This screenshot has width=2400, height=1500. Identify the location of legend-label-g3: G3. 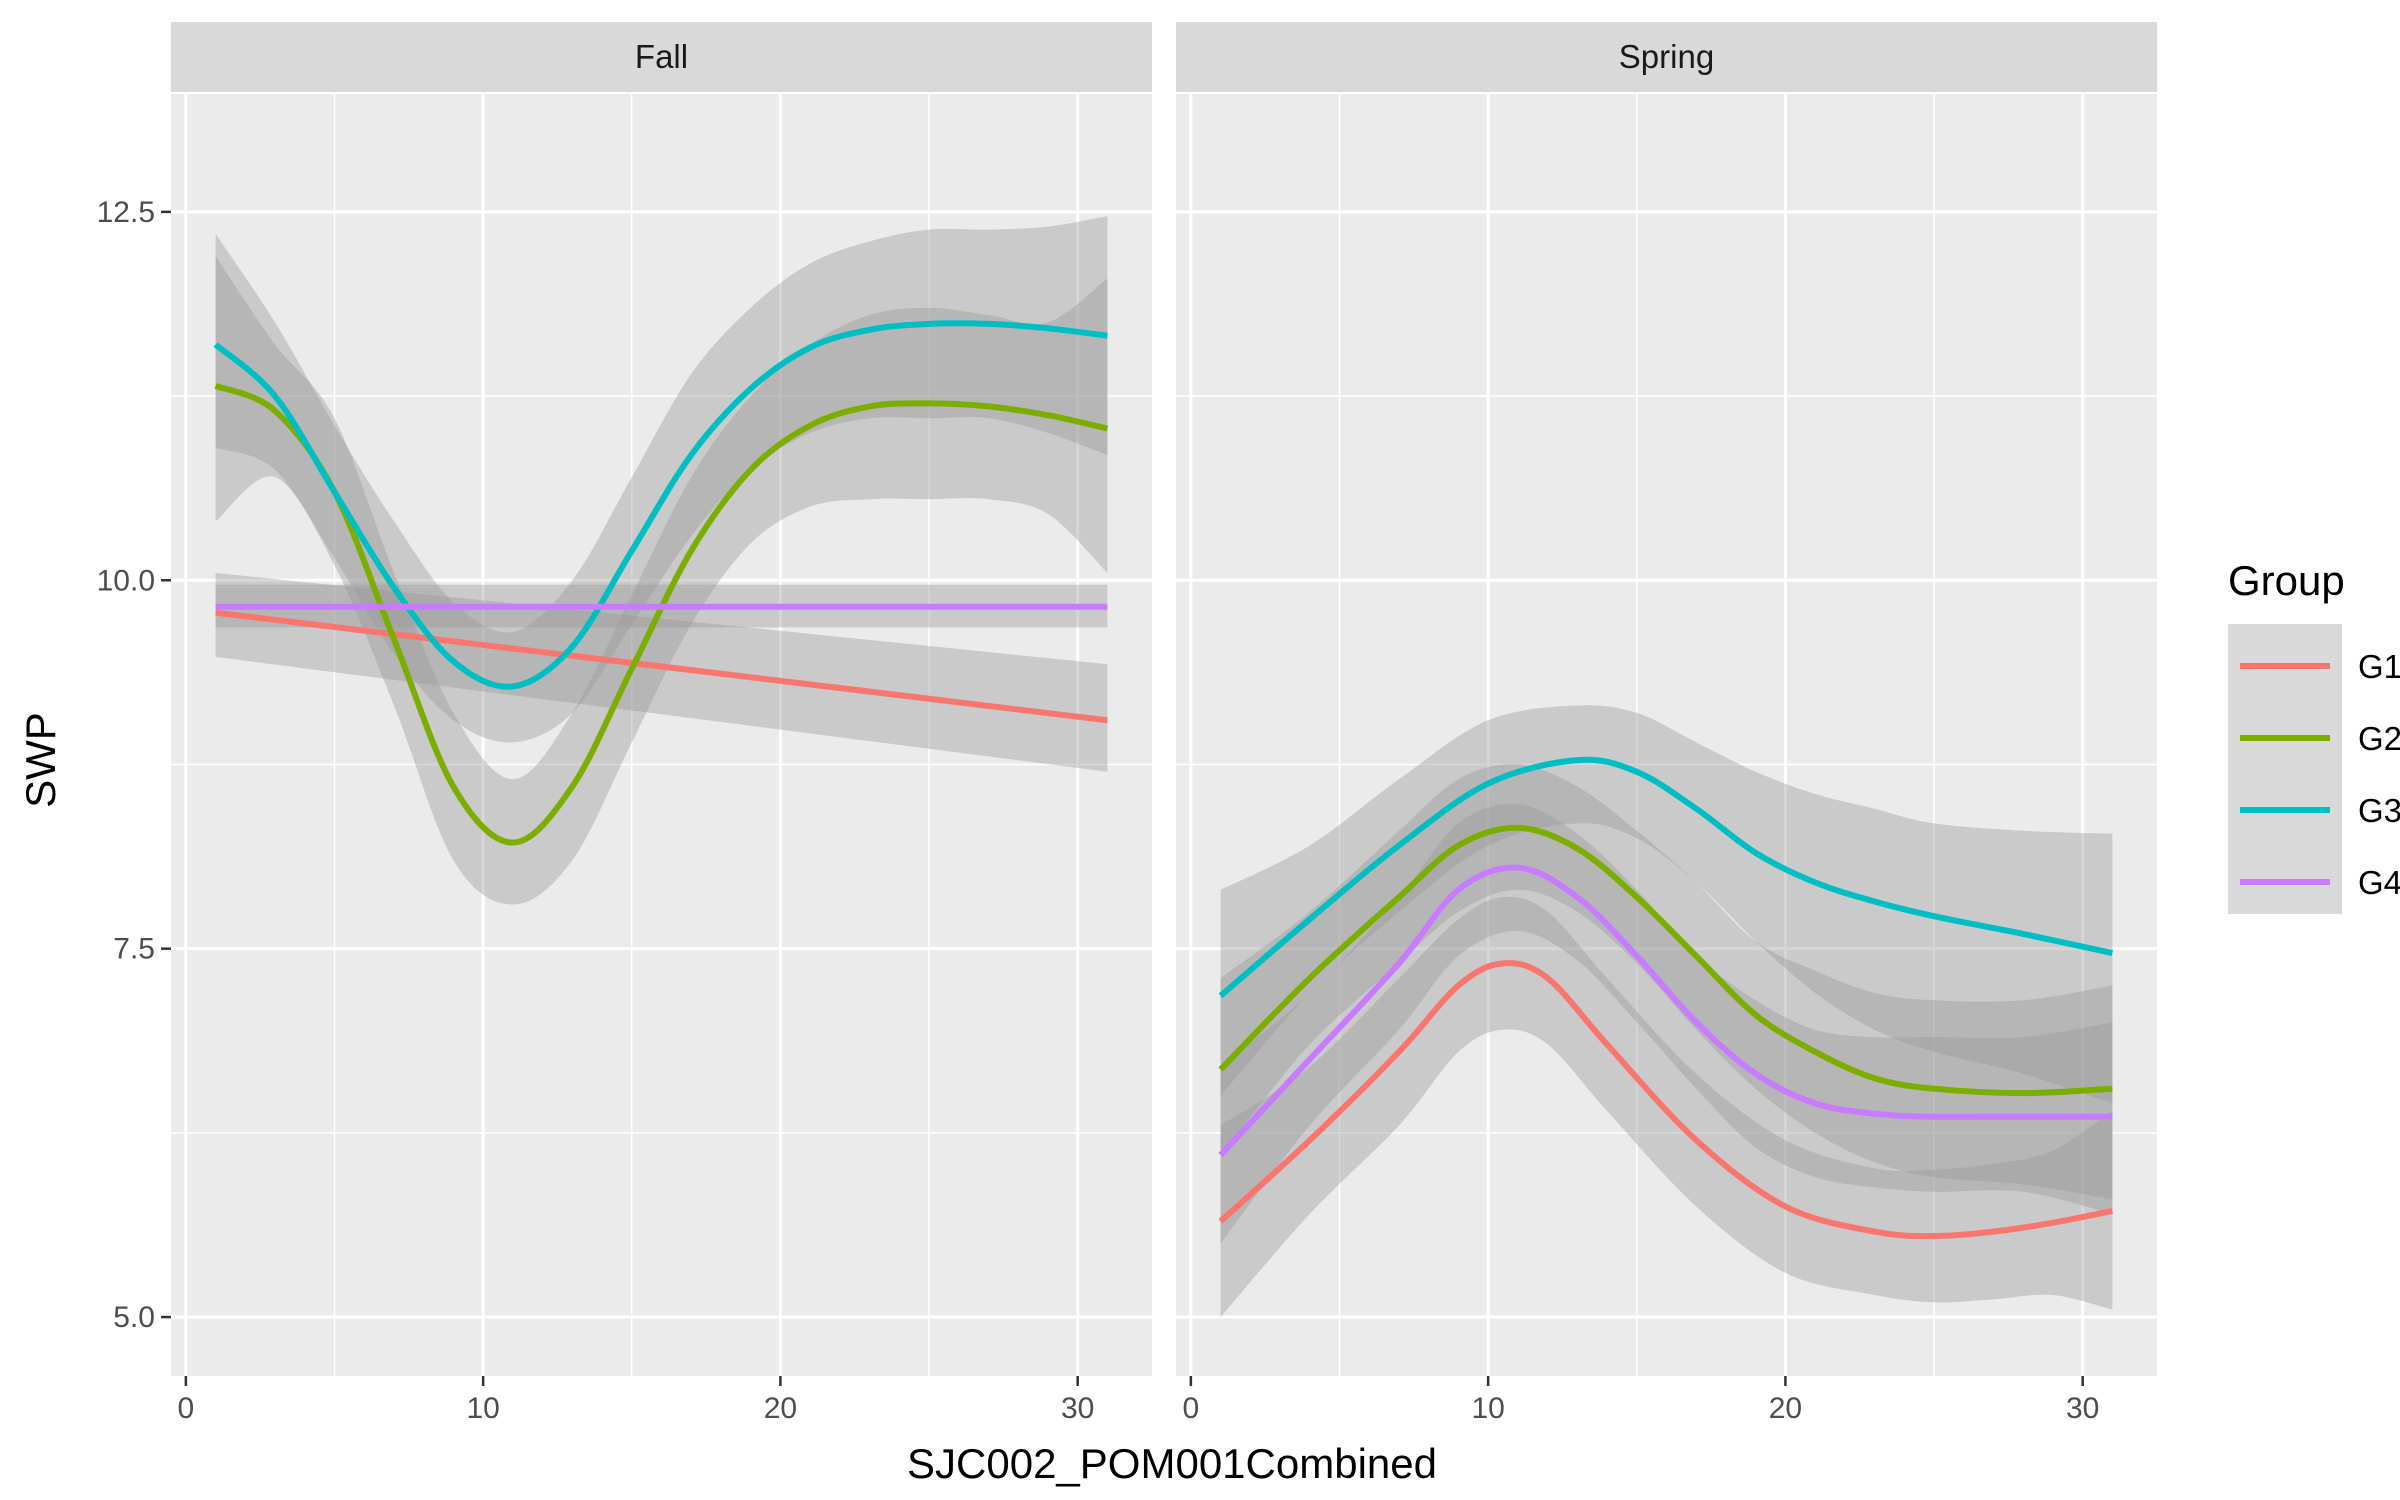
(2379, 810).